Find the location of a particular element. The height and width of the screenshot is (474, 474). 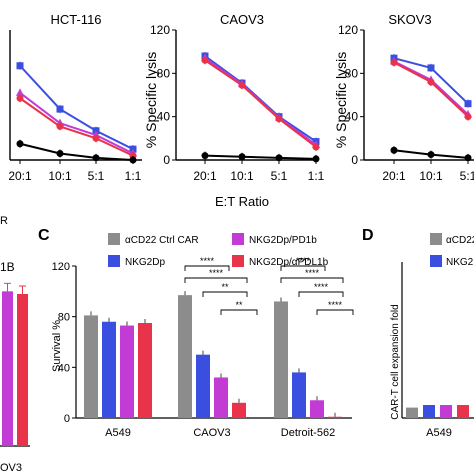

panel-a2-ylabel: % Specific lysis is located at coordinates (151, 100).